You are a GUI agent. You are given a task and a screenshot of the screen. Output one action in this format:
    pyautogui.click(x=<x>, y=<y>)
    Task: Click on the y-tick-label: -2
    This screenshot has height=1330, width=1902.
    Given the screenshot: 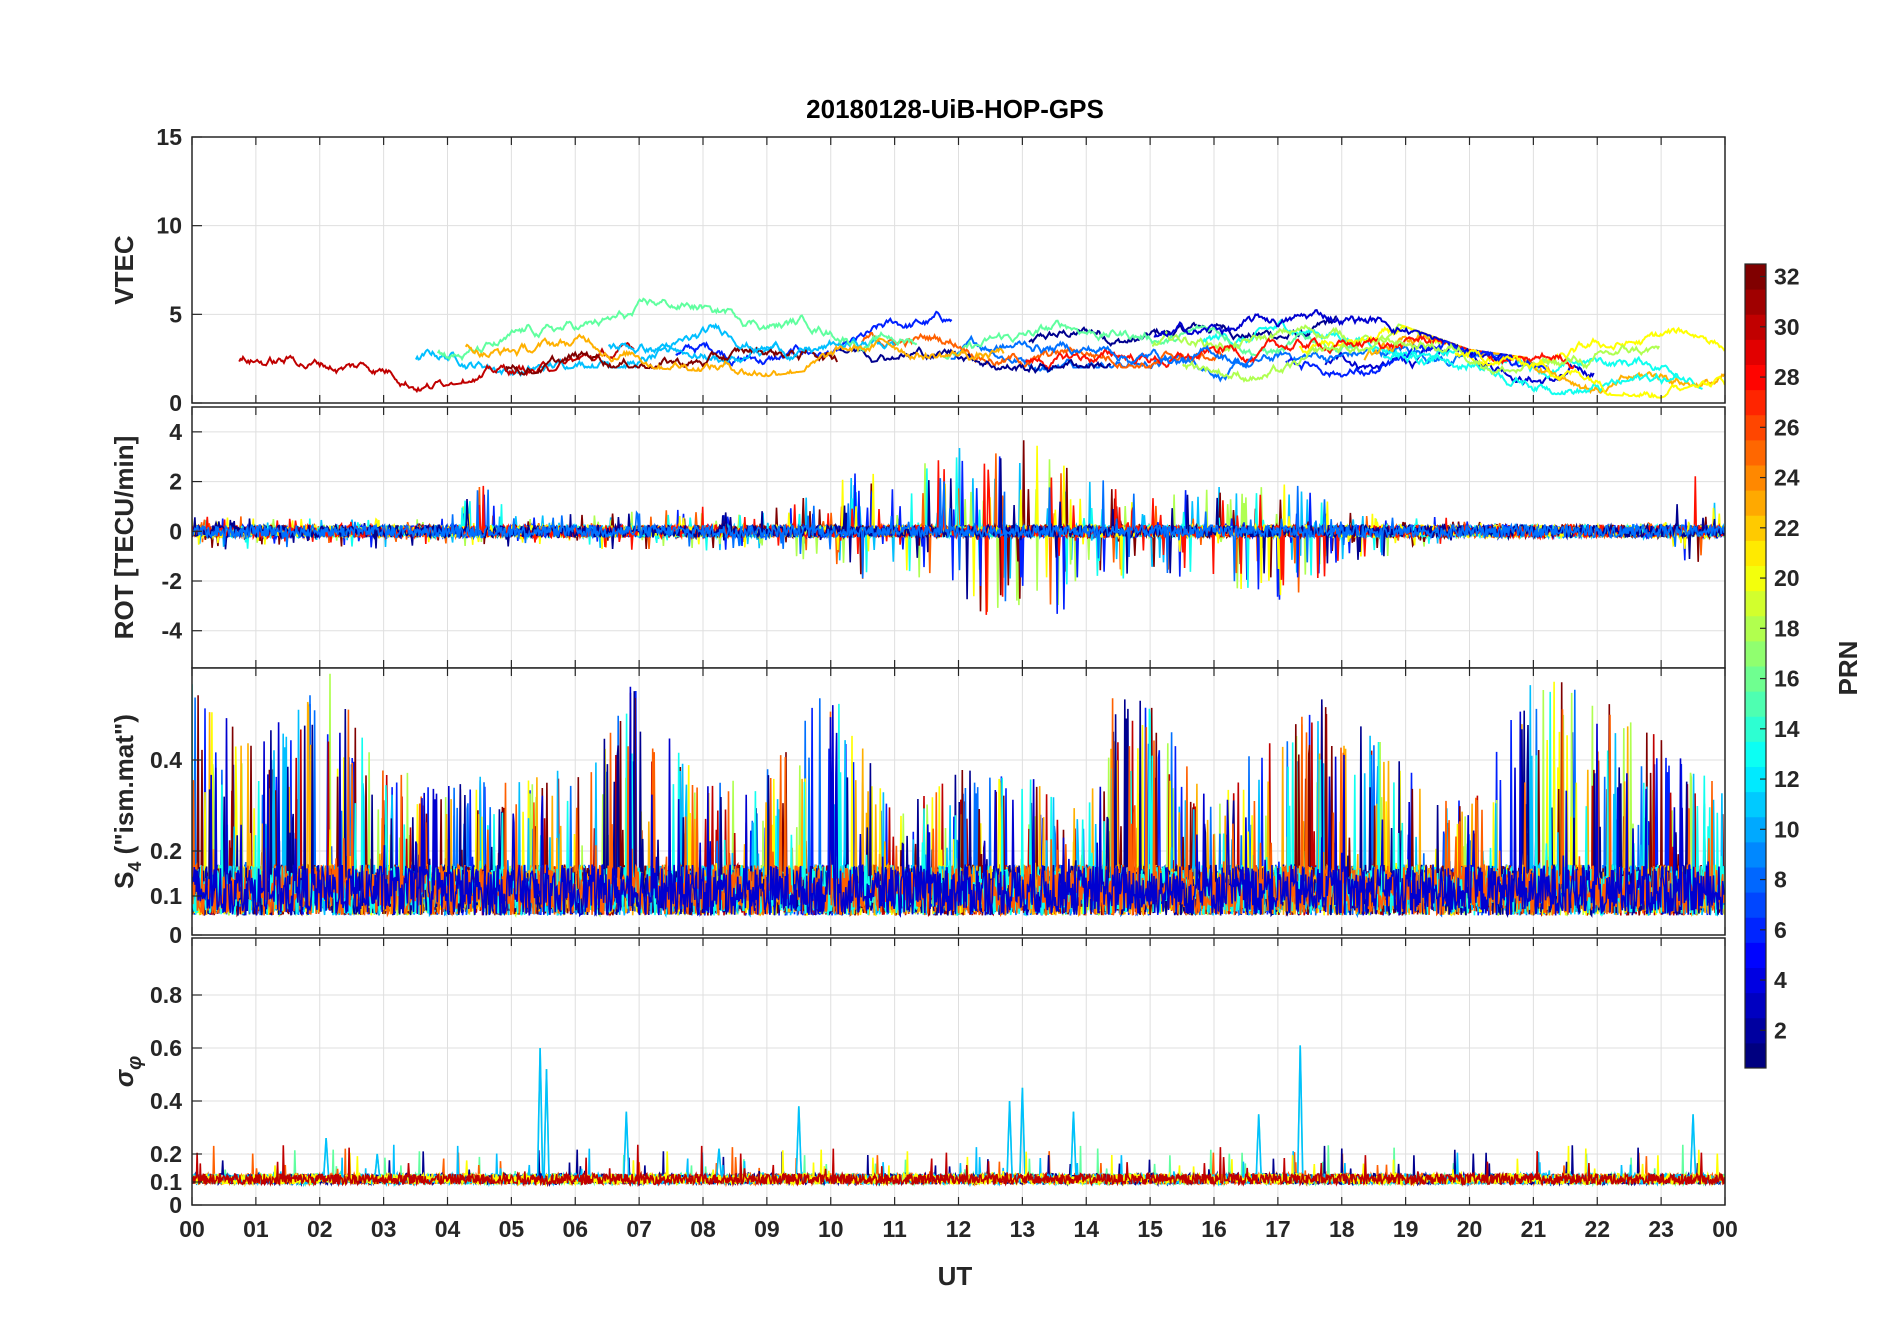 What is the action you would take?
    pyautogui.click(x=172, y=581)
    